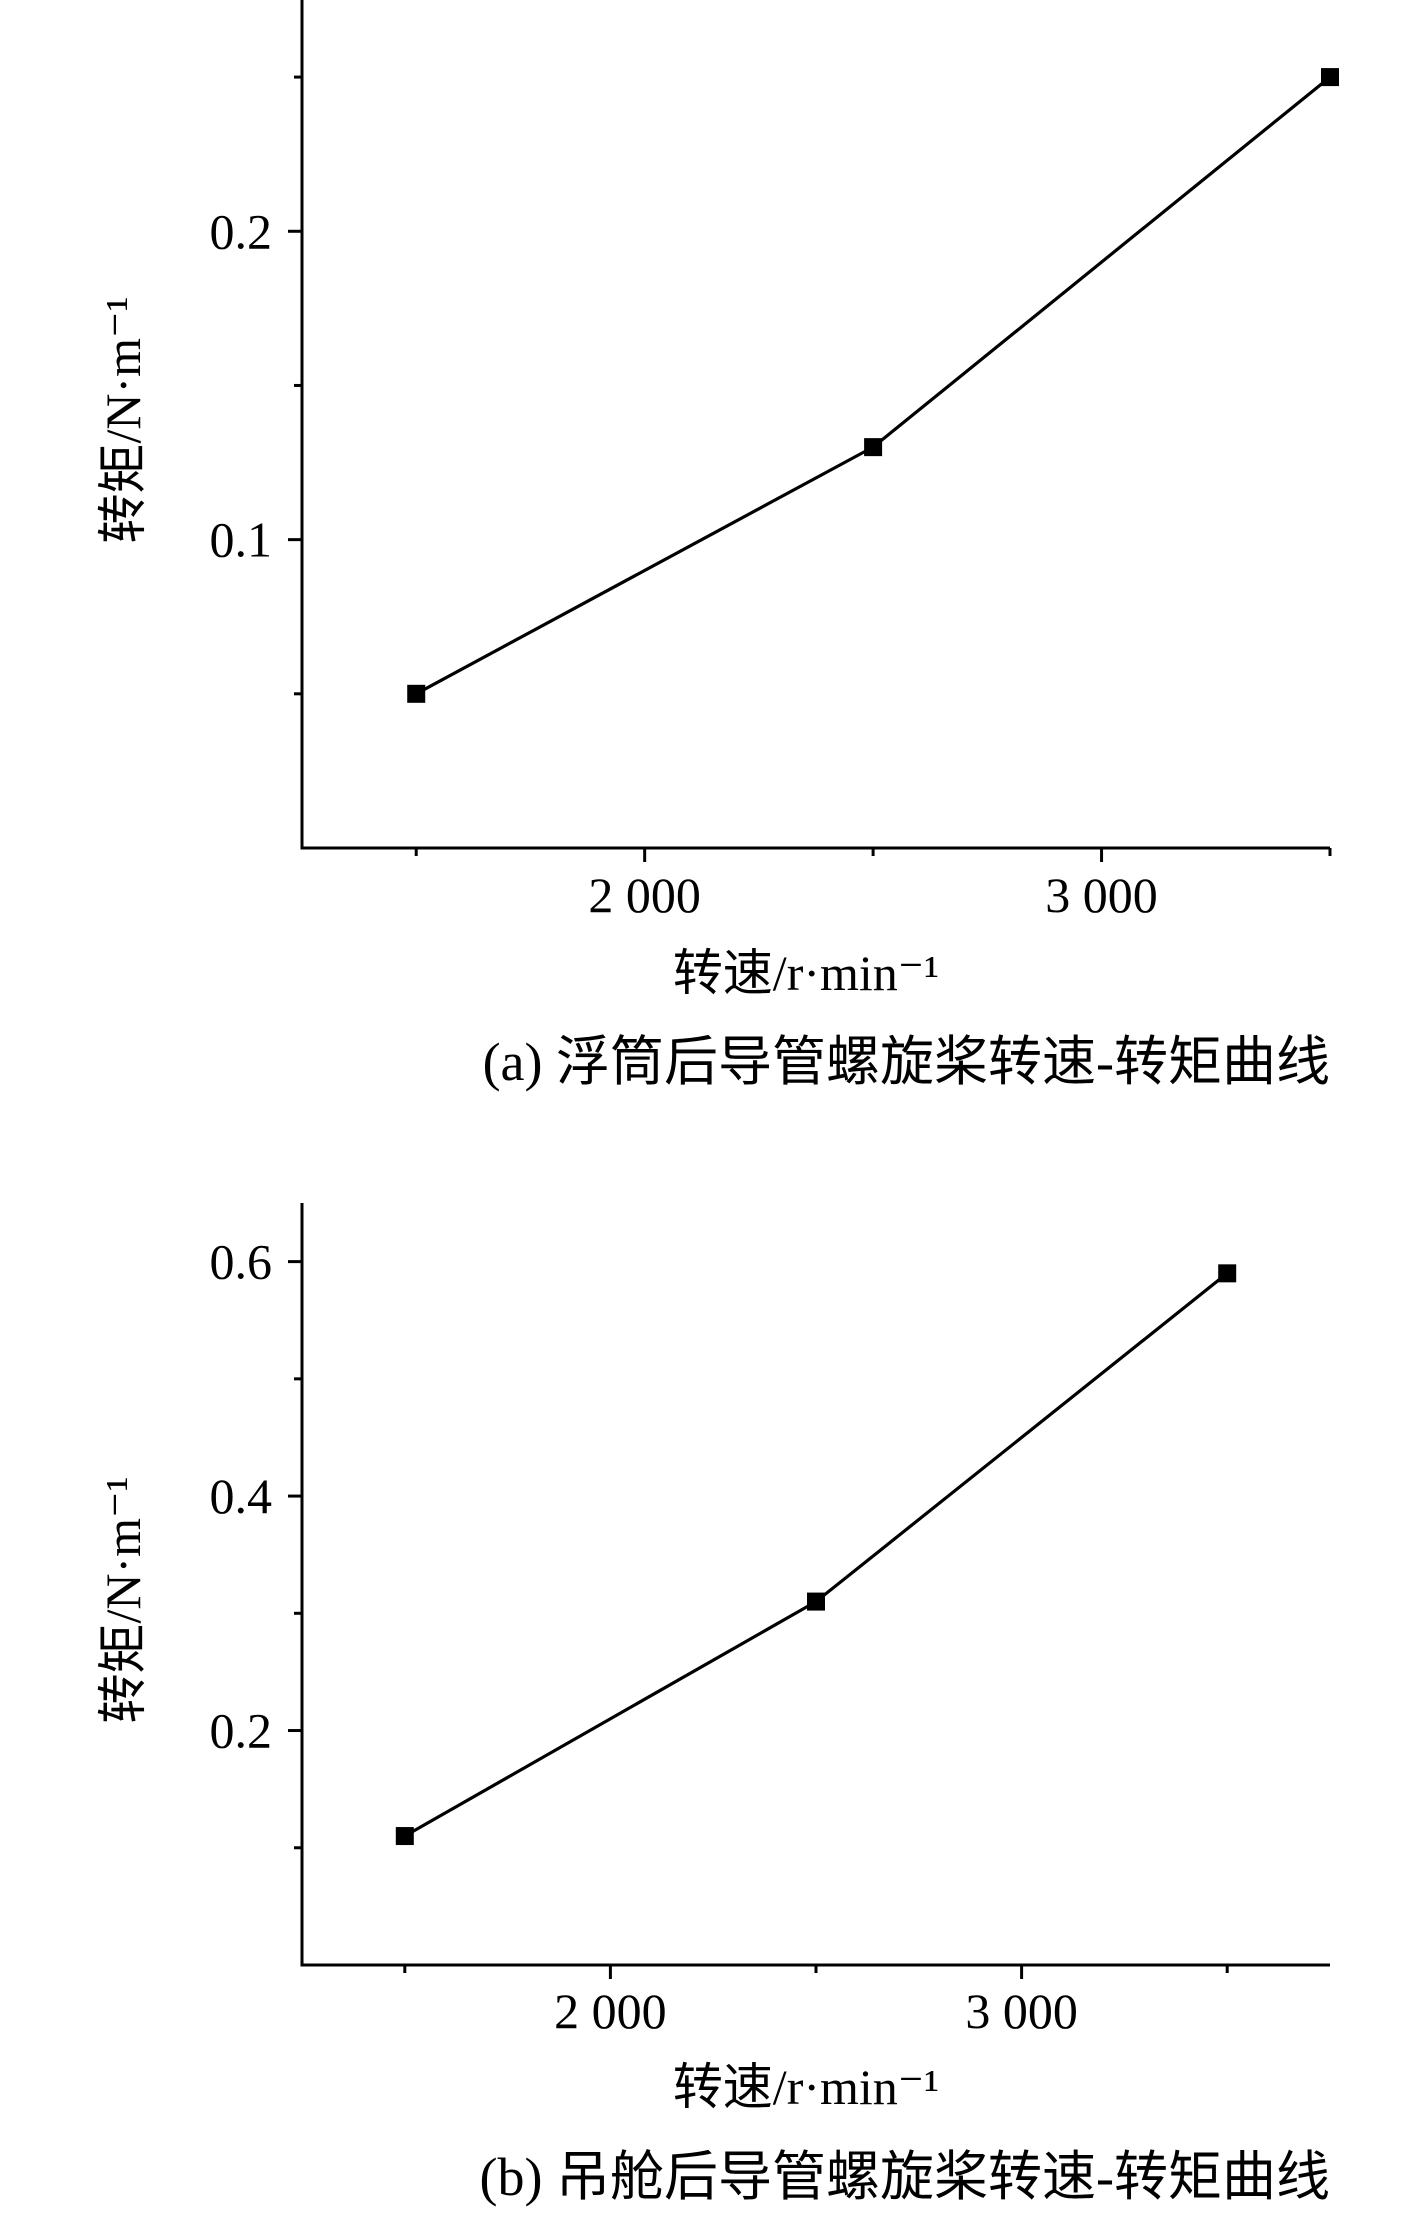 This screenshot has height=2225, width=1417. What do you see at coordinates (241, 1262) in the screenshot?
I see `y-tick-label: 0.6` at bounding box center [241, 1262].